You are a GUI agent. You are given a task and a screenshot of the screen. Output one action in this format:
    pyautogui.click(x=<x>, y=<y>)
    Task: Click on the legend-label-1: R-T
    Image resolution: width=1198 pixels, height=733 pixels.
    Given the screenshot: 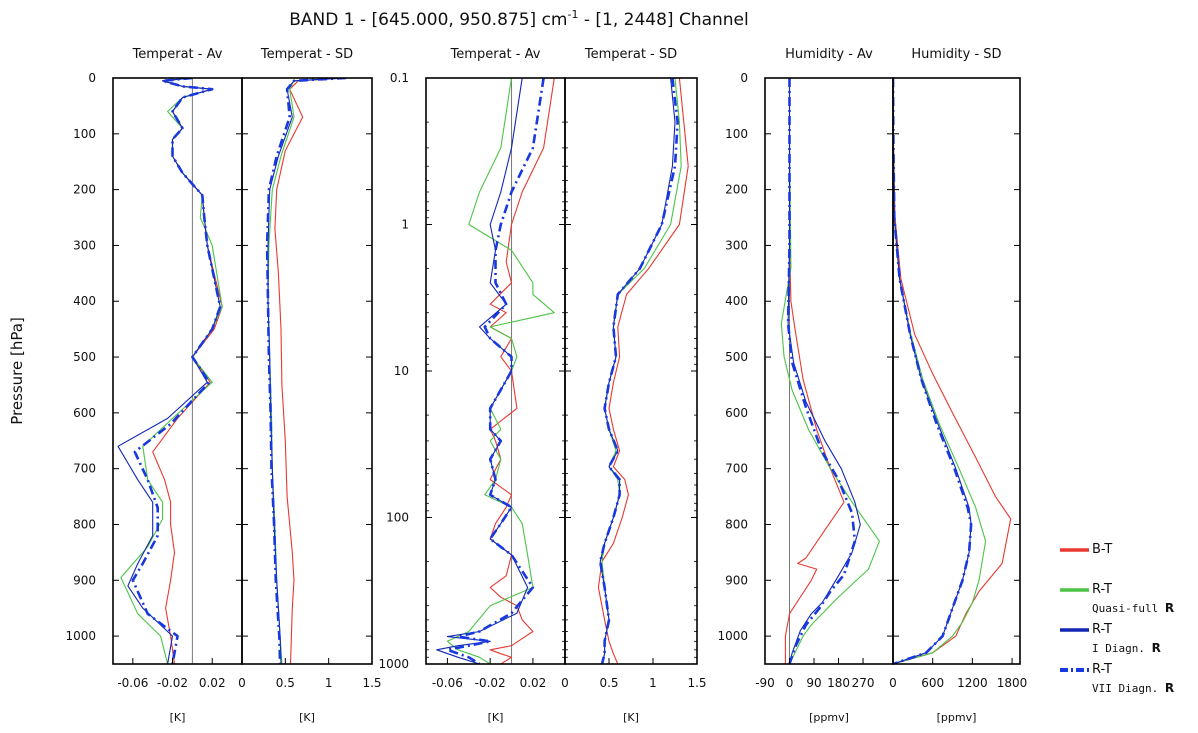 What is the action you would take?
    pyautogui.click(x=1102, y=589)
    